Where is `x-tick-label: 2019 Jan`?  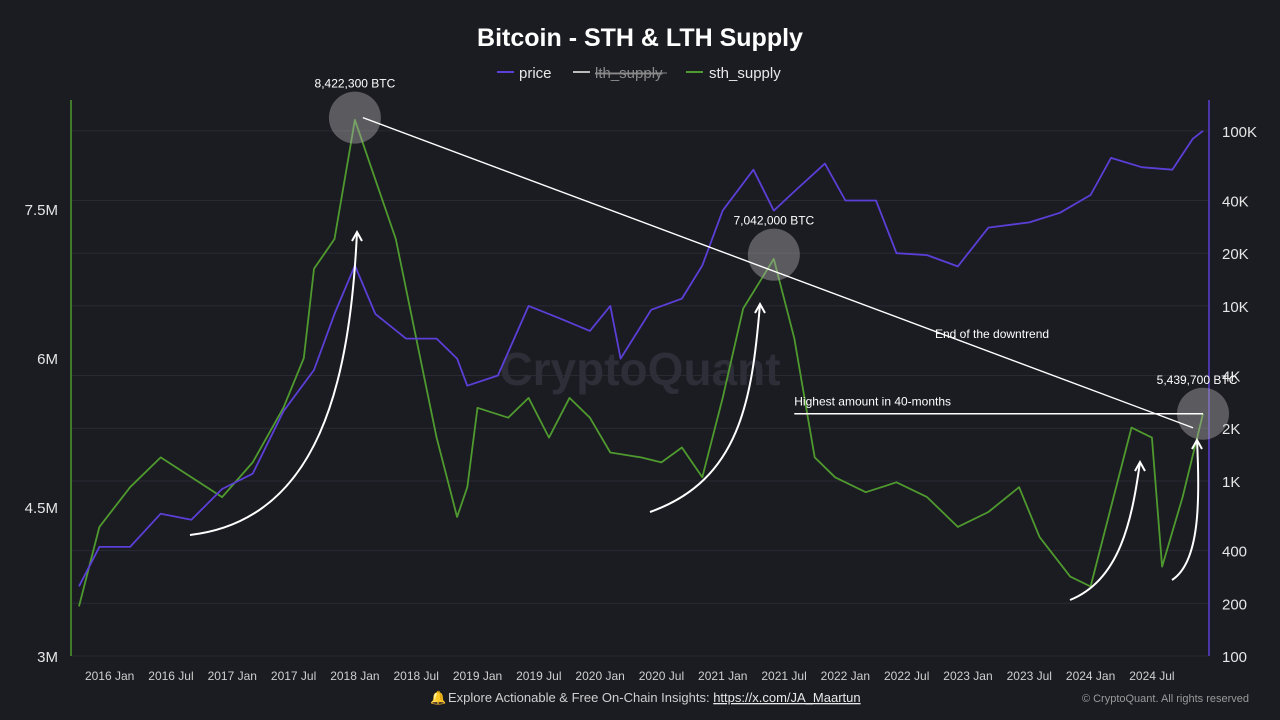
x-tick-label: 2019 Jan is located at coordinates (477, 676).